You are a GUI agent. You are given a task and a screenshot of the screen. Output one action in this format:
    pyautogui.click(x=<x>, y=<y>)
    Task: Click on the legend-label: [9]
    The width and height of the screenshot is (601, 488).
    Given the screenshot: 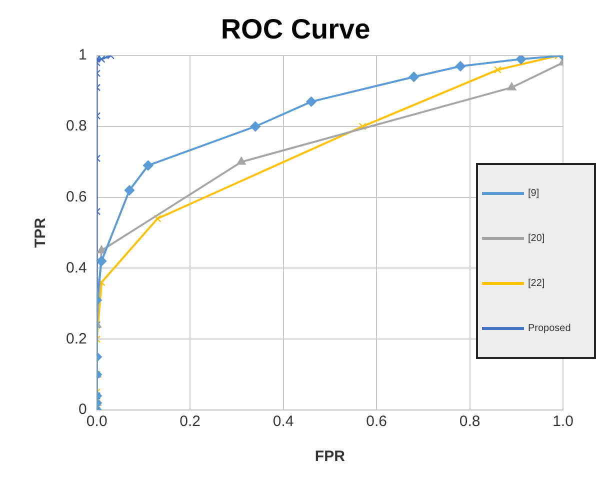 What is the action you would take?
    pyautogui.click(x=534, y=193)
    